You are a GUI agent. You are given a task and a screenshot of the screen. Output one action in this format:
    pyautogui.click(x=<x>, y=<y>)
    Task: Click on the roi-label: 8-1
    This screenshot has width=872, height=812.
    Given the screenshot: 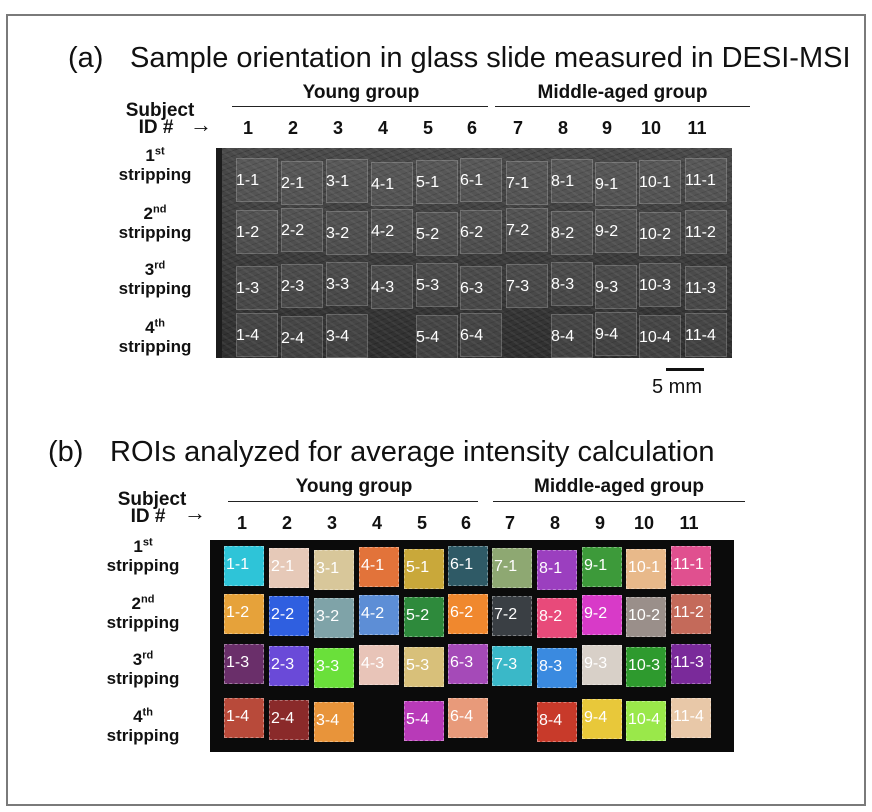 What is the action you would take?
    pyautogui.click(x=551, y=568)
    